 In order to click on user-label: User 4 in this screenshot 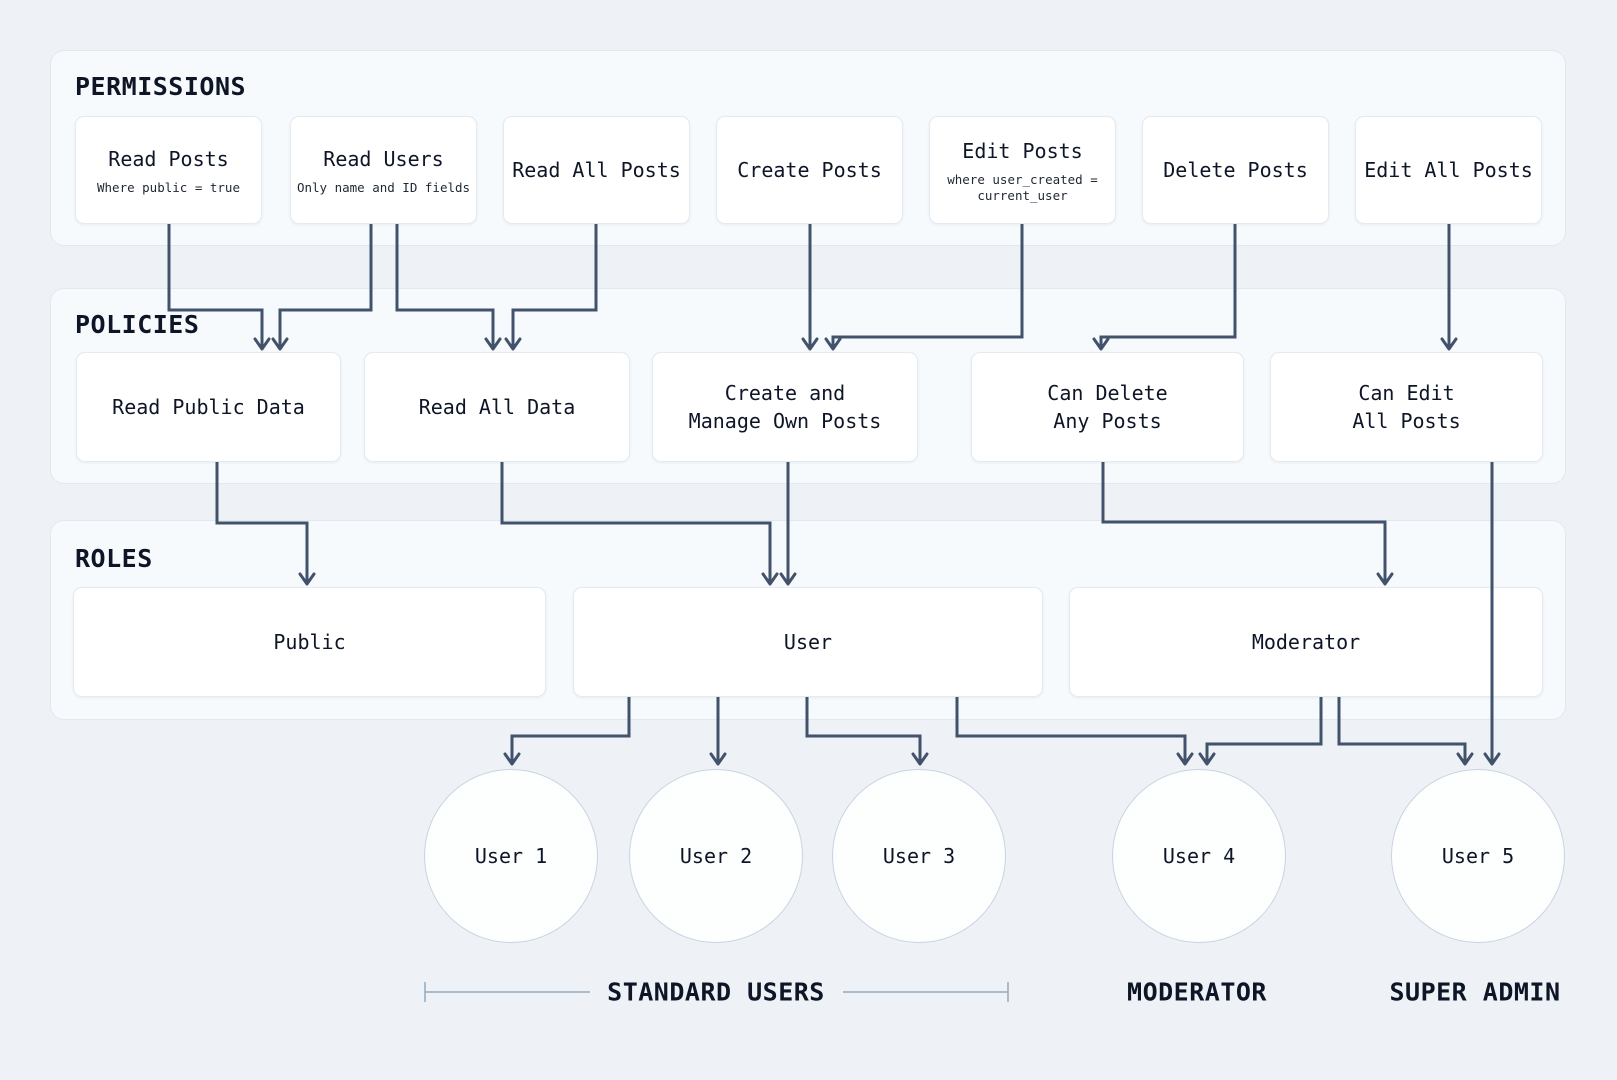, I will do `click(1199, 856)`.